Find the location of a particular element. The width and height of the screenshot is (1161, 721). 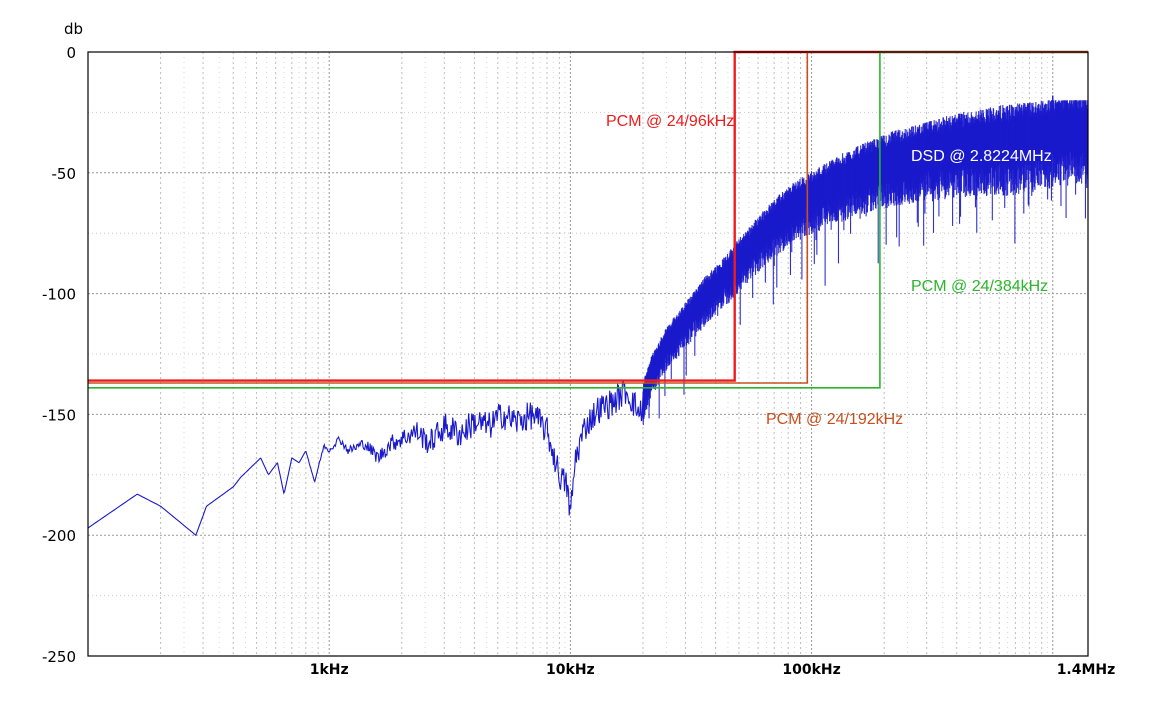

y-tick-label: -150 is located at coordinates (59, 415).